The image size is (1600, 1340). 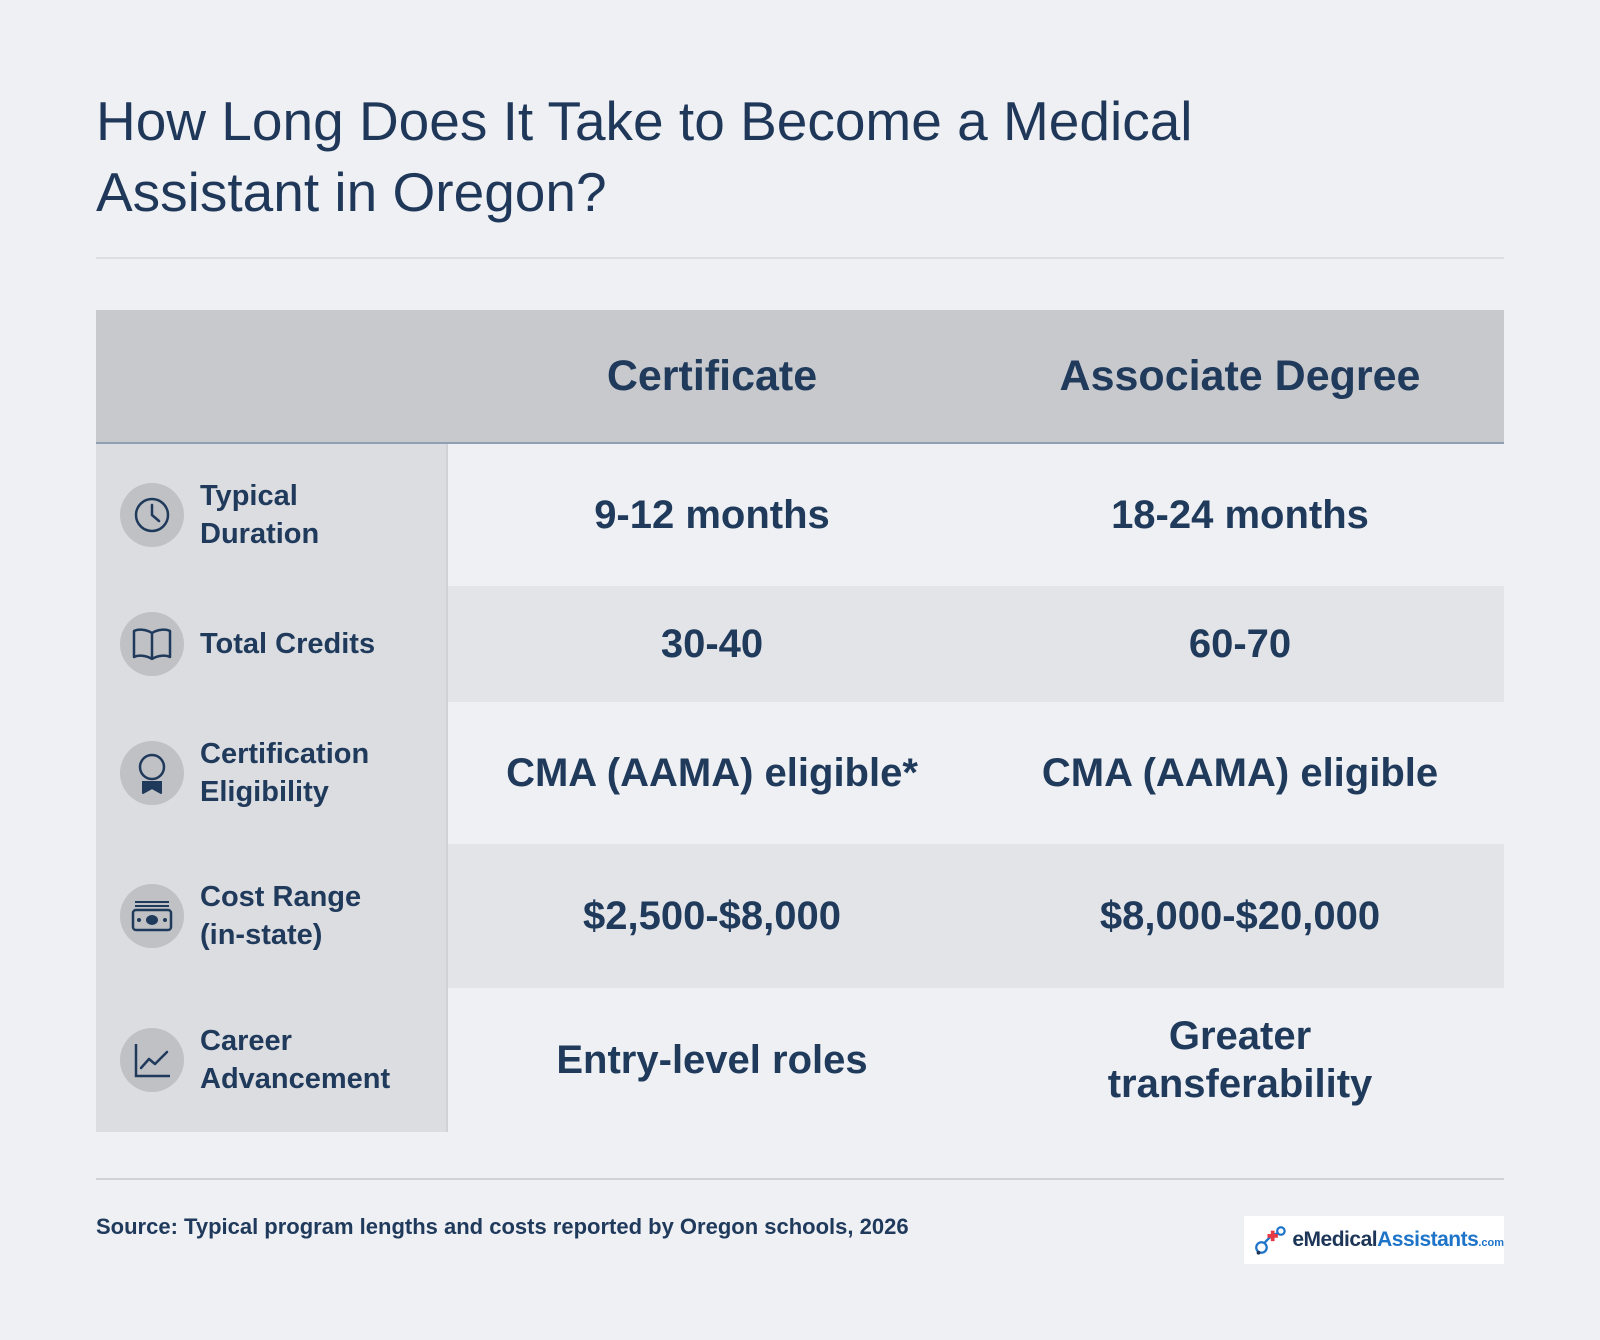 I want to click on row-label-cell: Total Credits, so click(x=272, y=644).